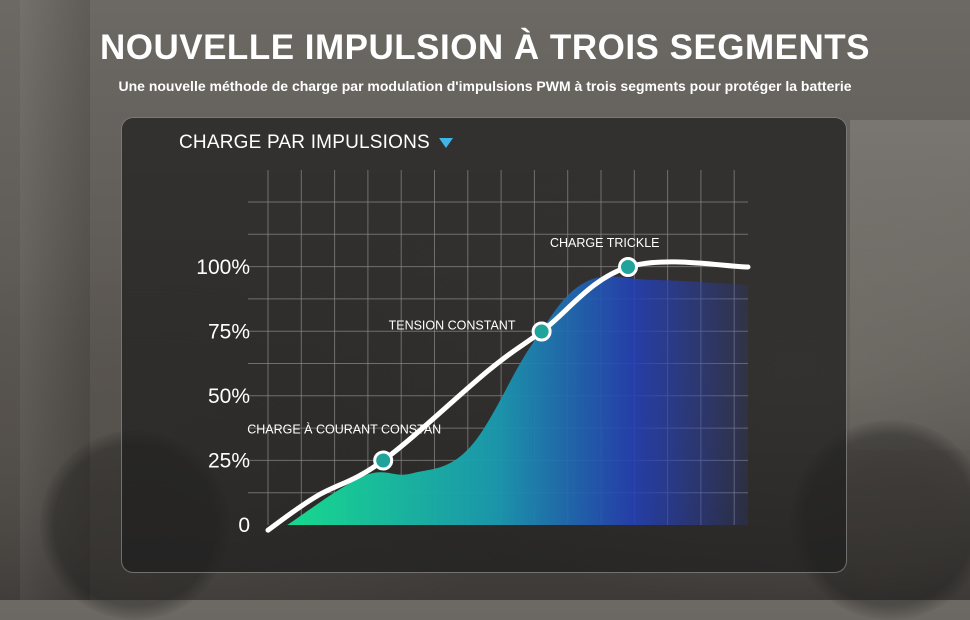 The width and height of the screenshot is (970, 620). What do you see at coordinates (505, 364) in the screenshot?
I see `chart-markers` at bounding box center [505, 364].